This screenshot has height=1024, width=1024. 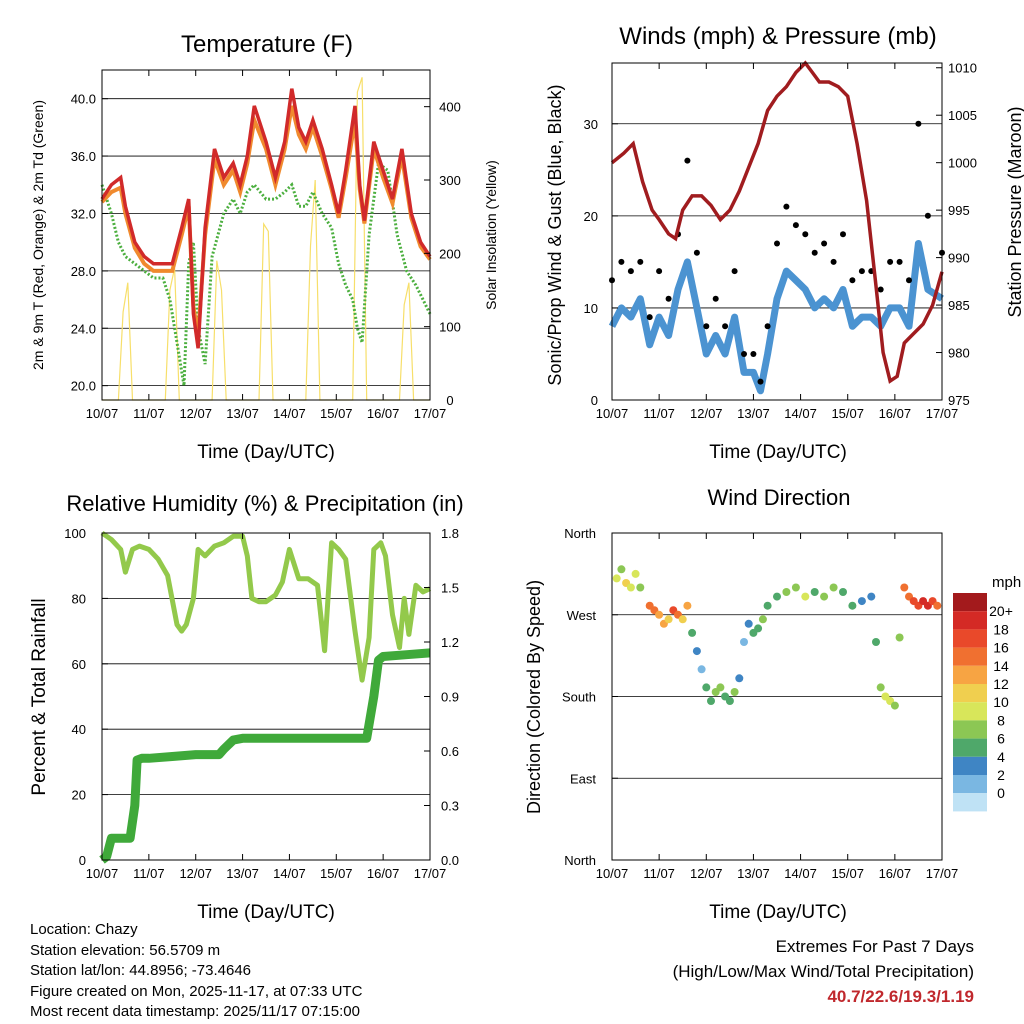 What do you see at coordinates (555, 234) in the screenshot?
I see `winds-ylabel-left: Sonic/Prop Wind & Gust (Blue, Black)` at bounding box center [555, 234].